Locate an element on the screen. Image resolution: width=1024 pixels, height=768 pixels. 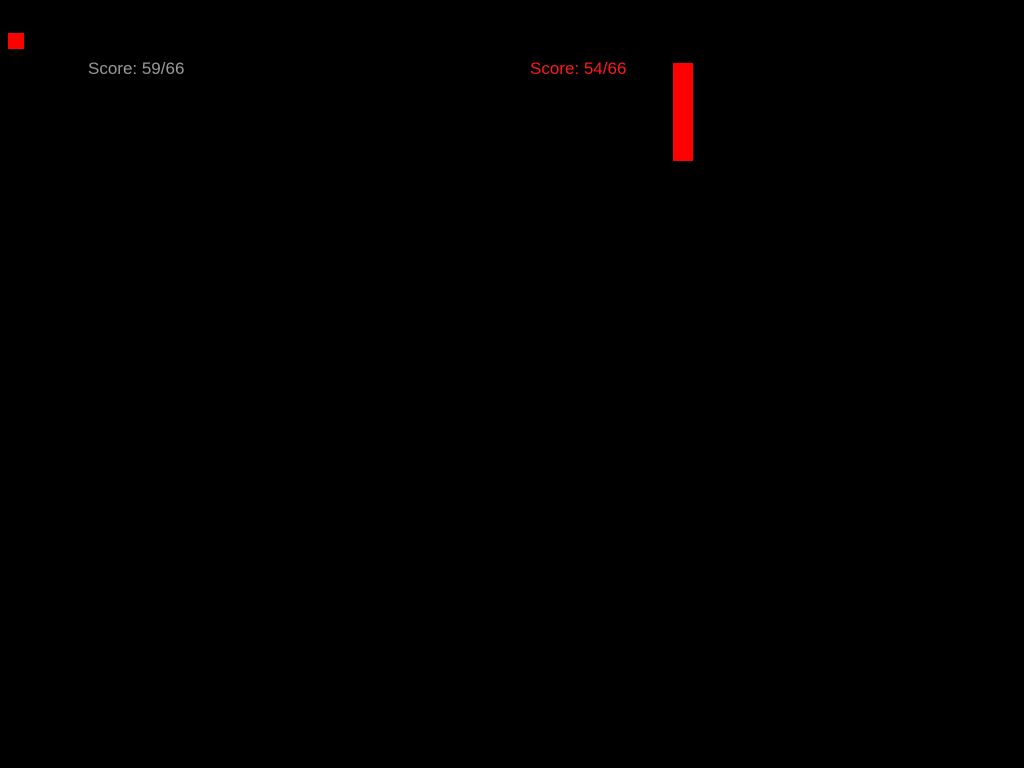
player-score: Score: 59/66 is located at coordinates (136, 68).